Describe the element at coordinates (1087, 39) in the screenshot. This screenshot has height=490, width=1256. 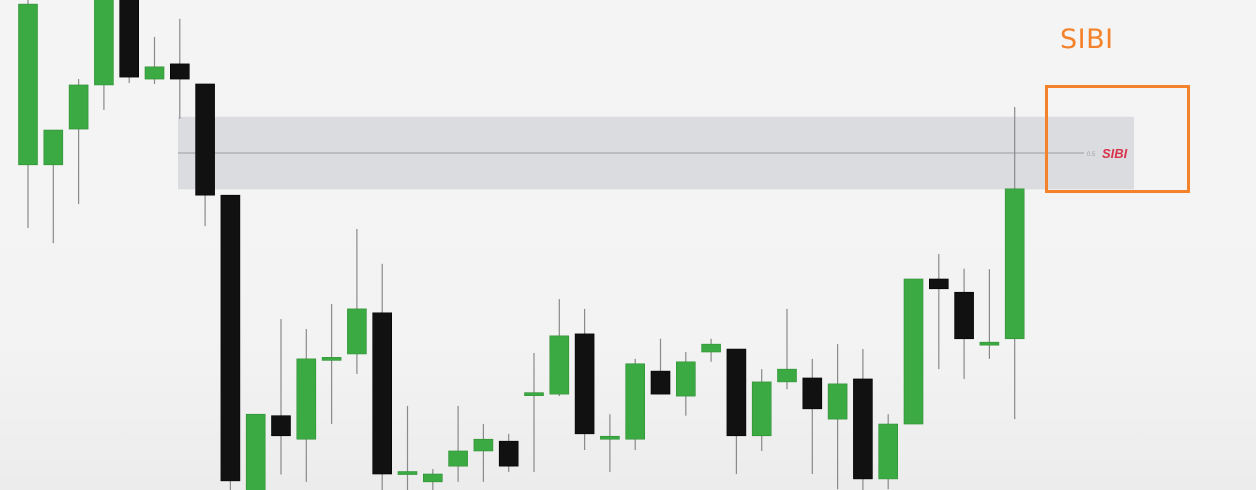
I see `sibi-callout-label: SIBI` at that location.